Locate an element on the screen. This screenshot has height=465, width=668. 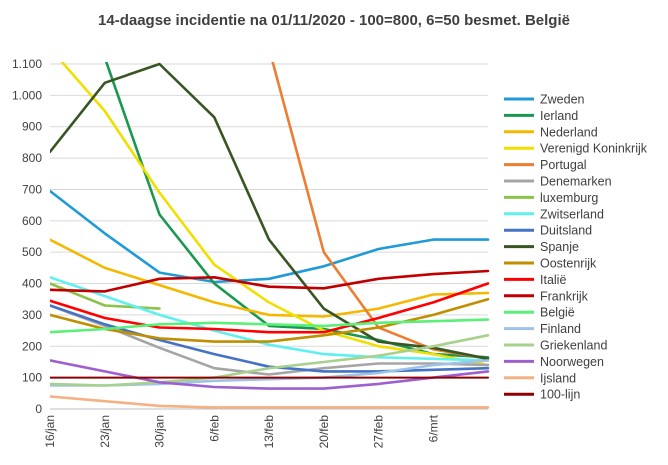
legend-label-belgi-: België is located at coordinates (557, 313).